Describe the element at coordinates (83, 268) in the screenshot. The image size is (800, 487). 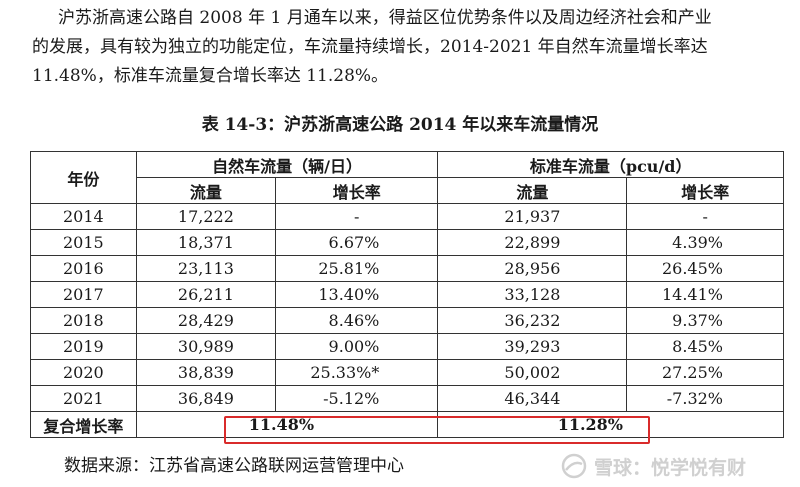
I see `row-year: 2016` at that location.